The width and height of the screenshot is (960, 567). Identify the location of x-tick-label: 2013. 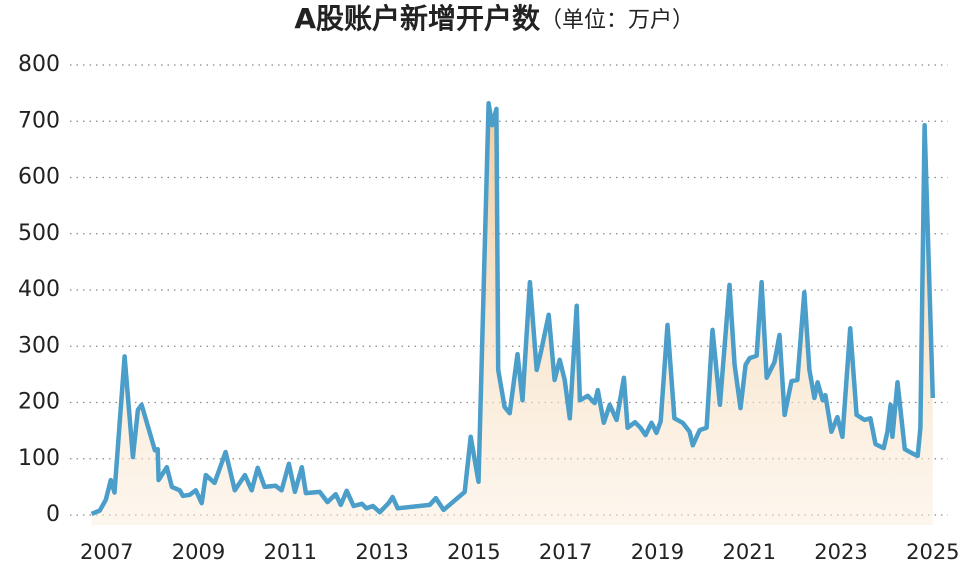
(381, 552).